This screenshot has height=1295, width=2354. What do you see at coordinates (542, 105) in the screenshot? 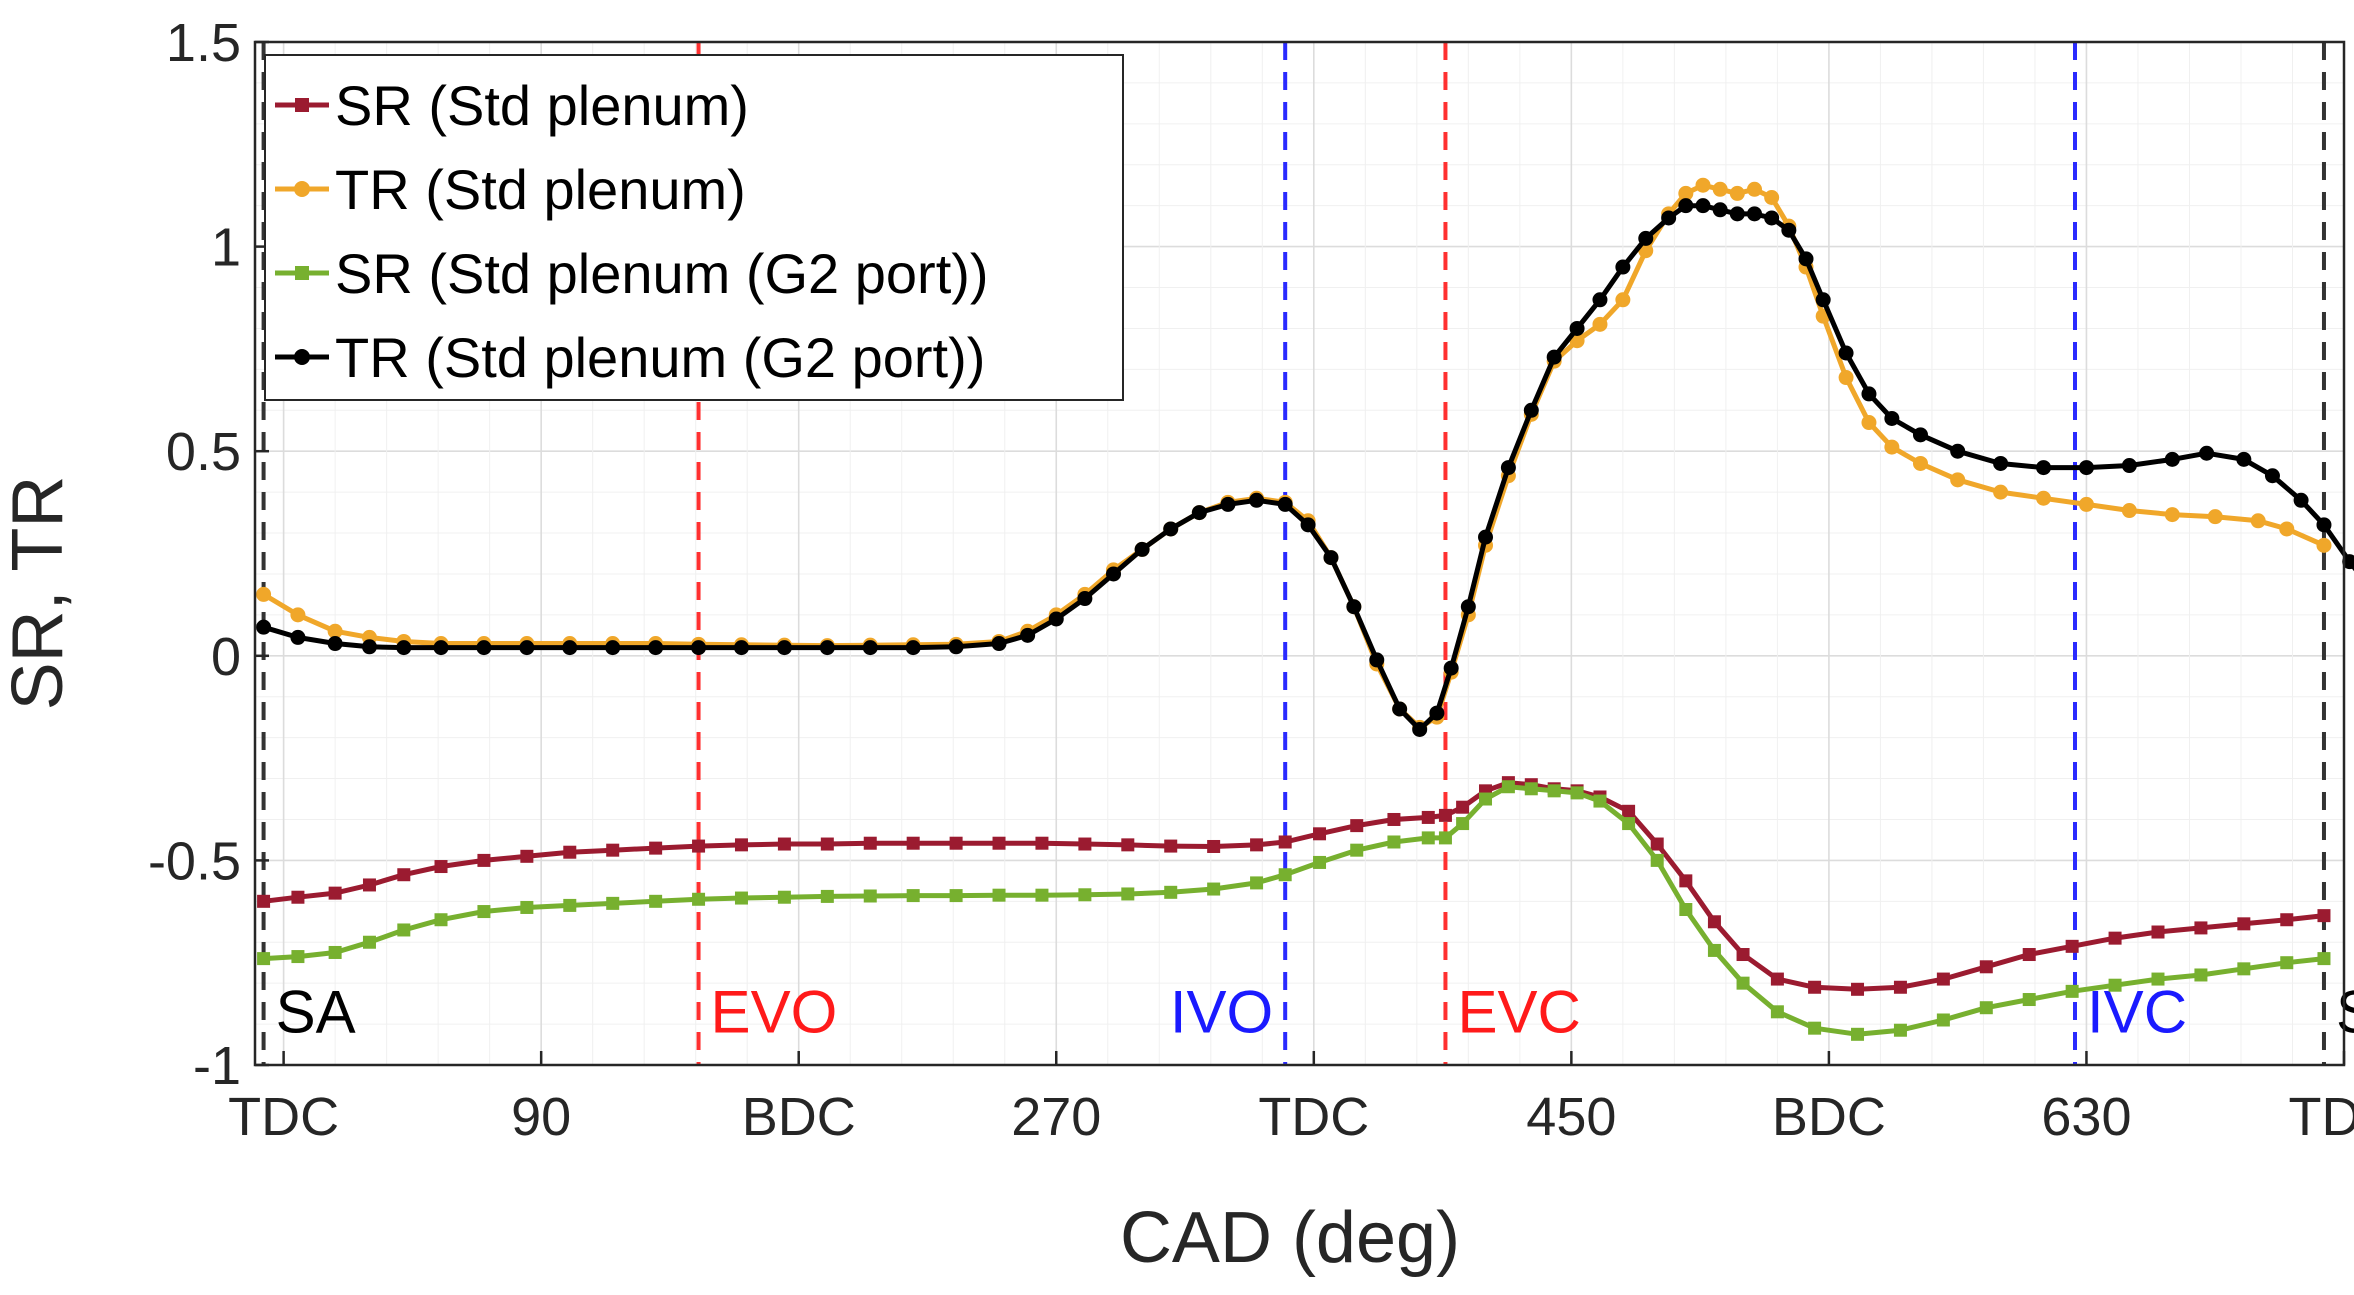
I see `legend-label: SR (Std plenum)` at bounding box center [542, 105].